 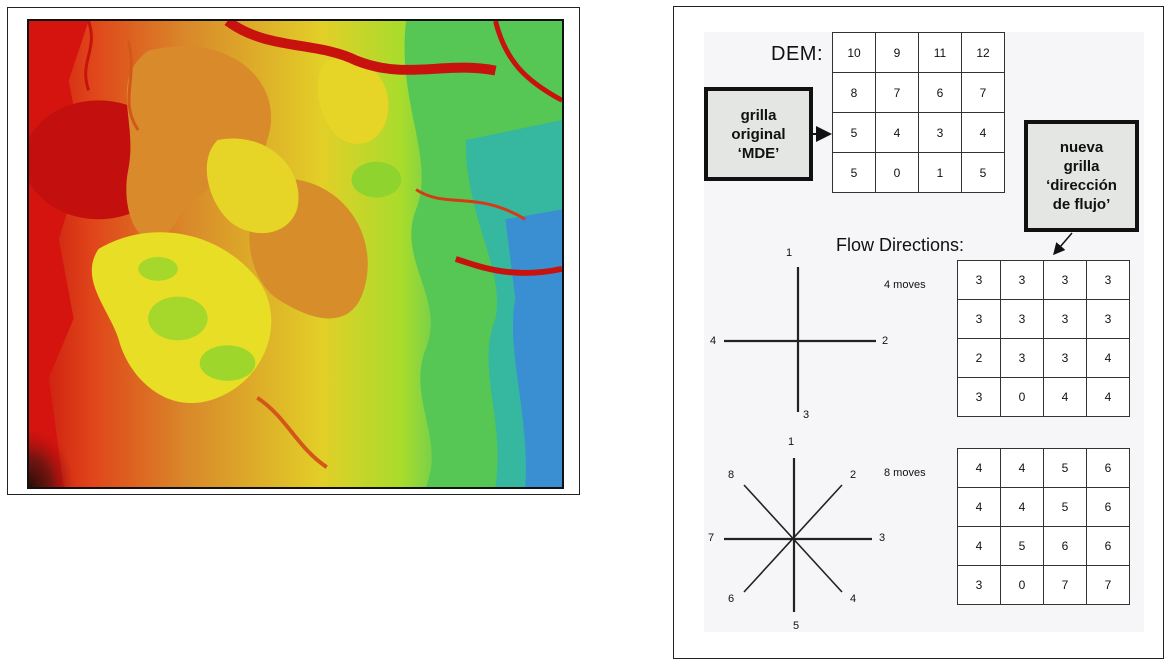 I want to click on direction-number: 8, so click(x=731, y=475).